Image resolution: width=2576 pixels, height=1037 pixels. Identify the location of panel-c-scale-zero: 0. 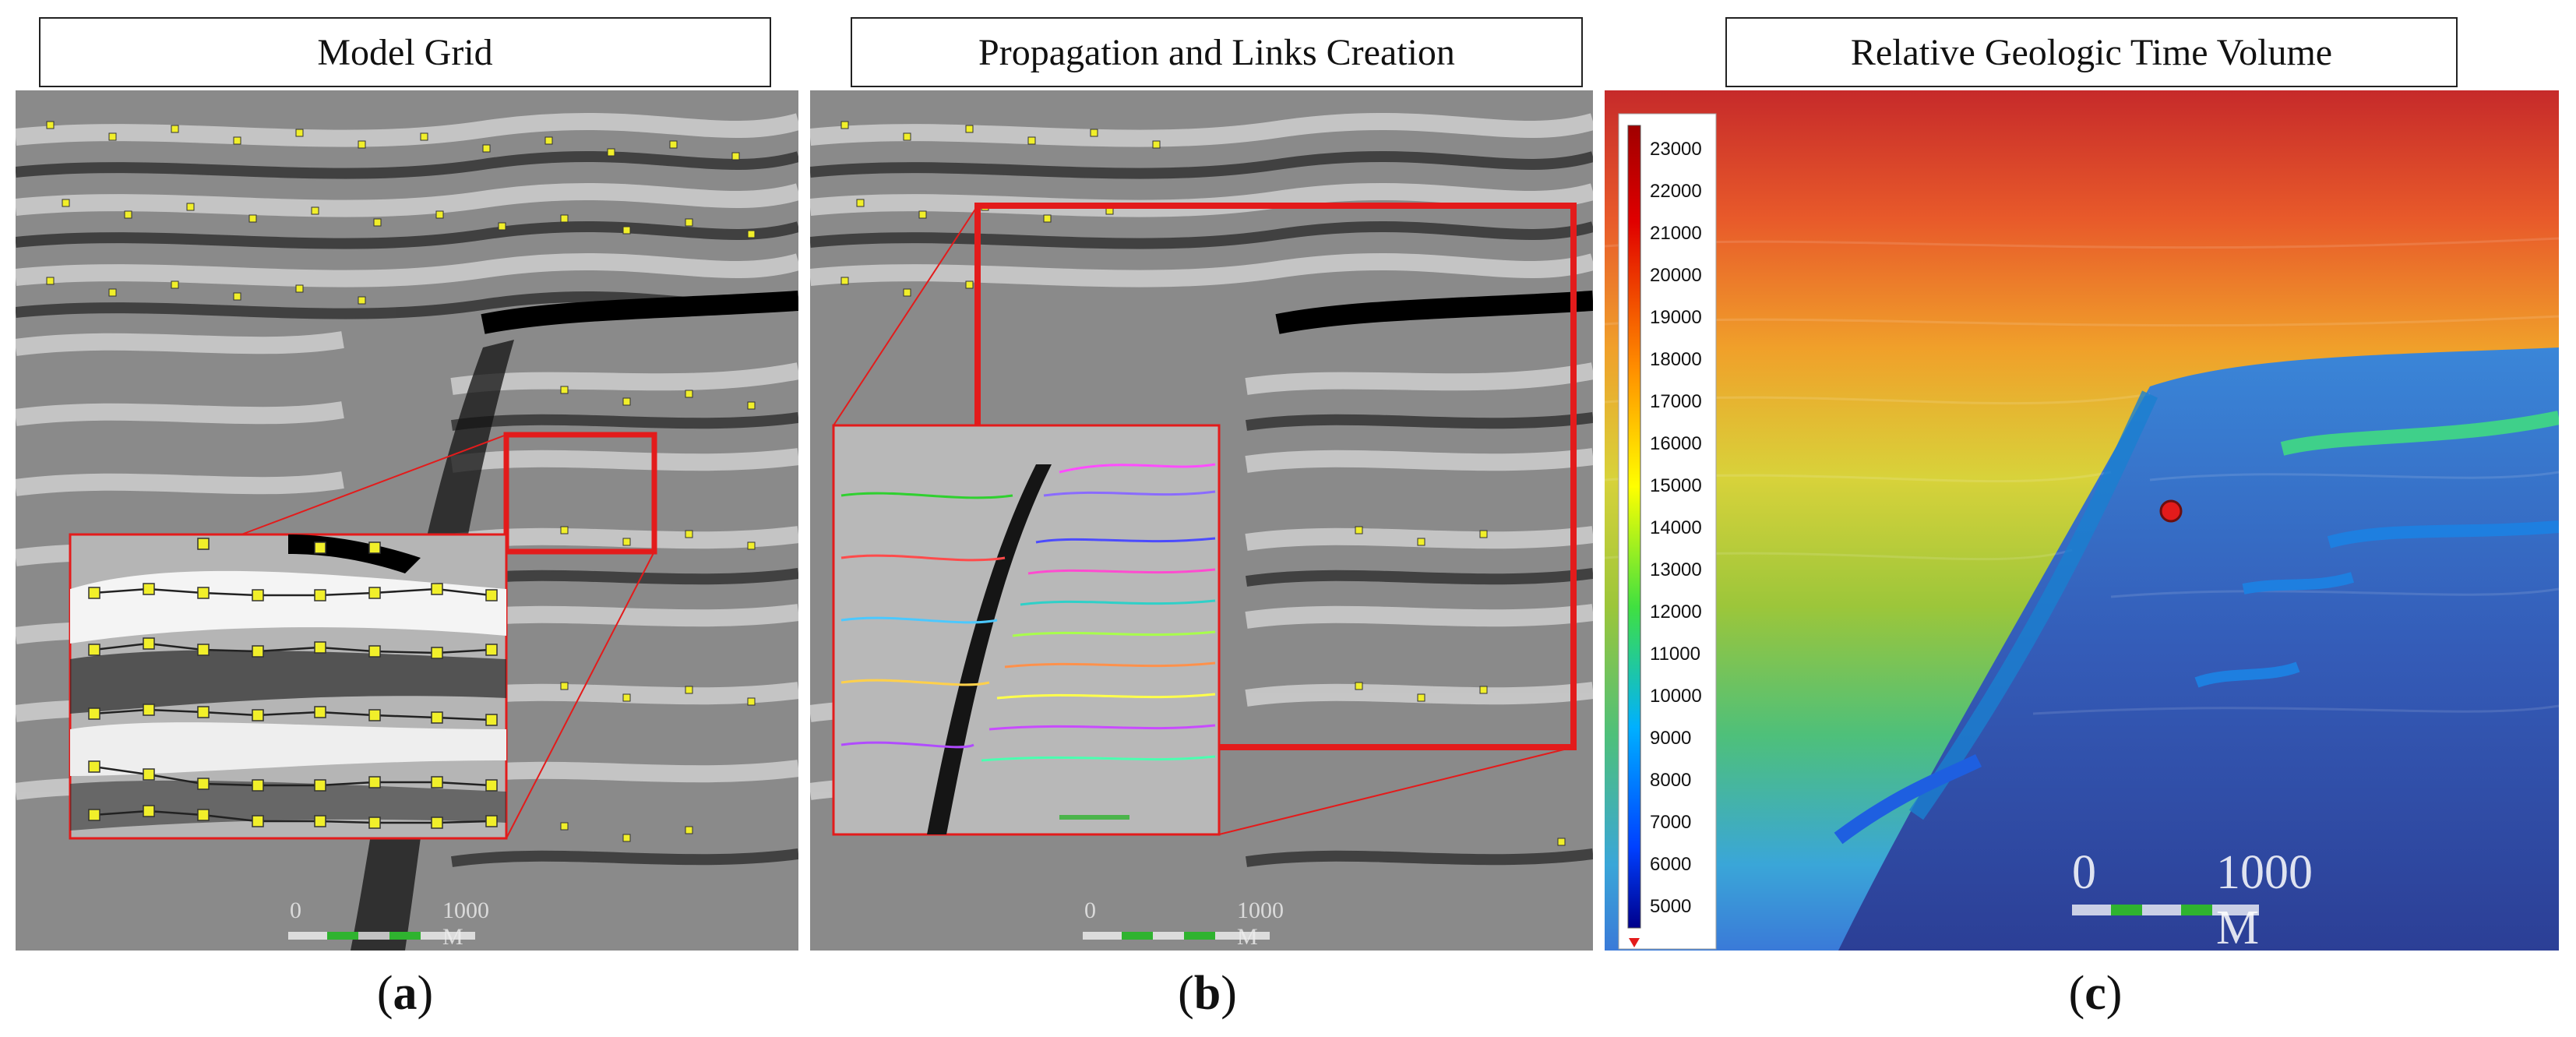
(2084, 872).